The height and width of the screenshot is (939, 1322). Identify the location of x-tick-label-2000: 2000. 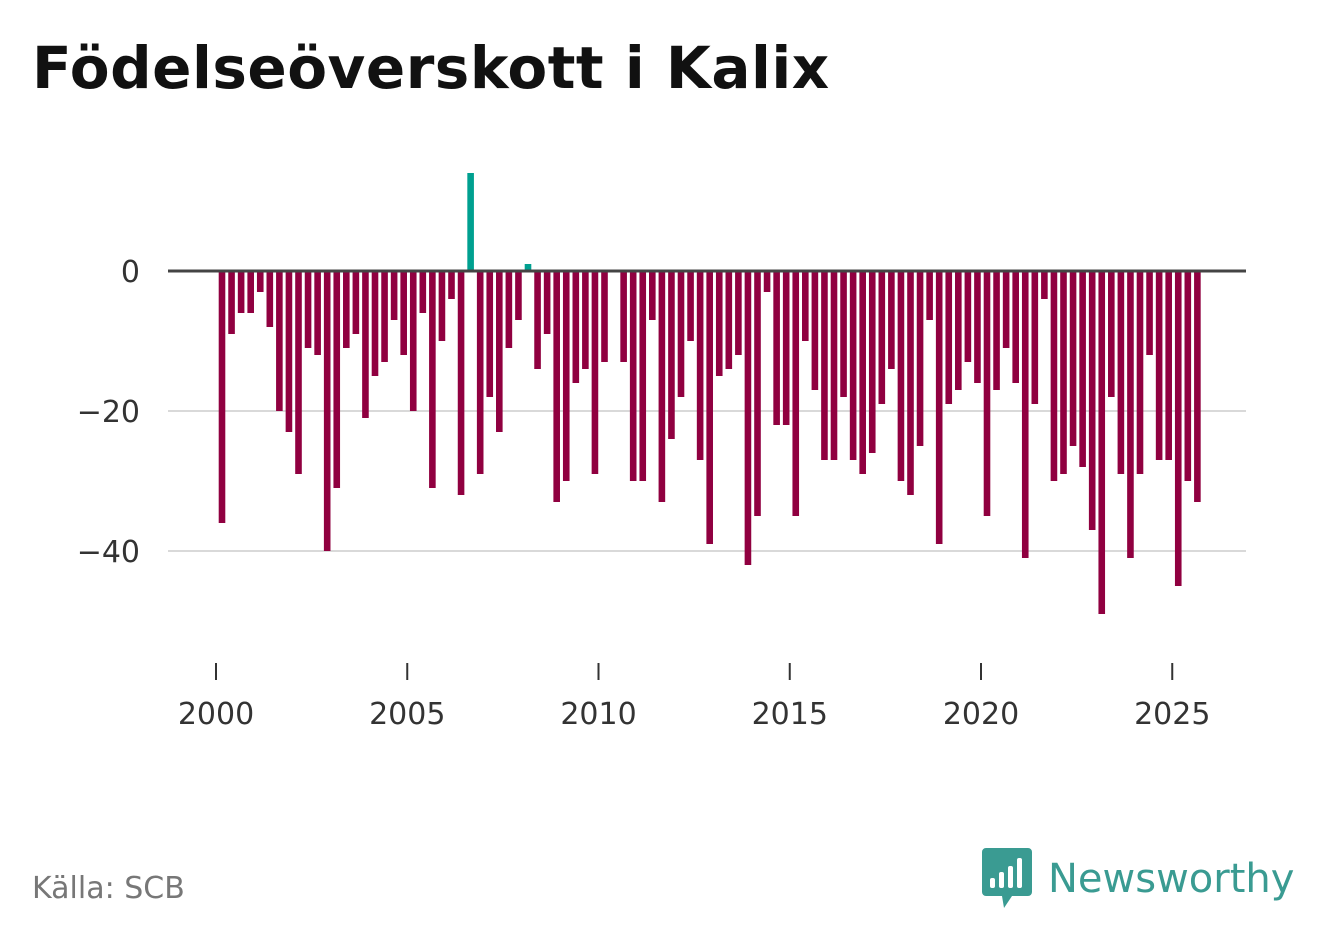
(216, 714).